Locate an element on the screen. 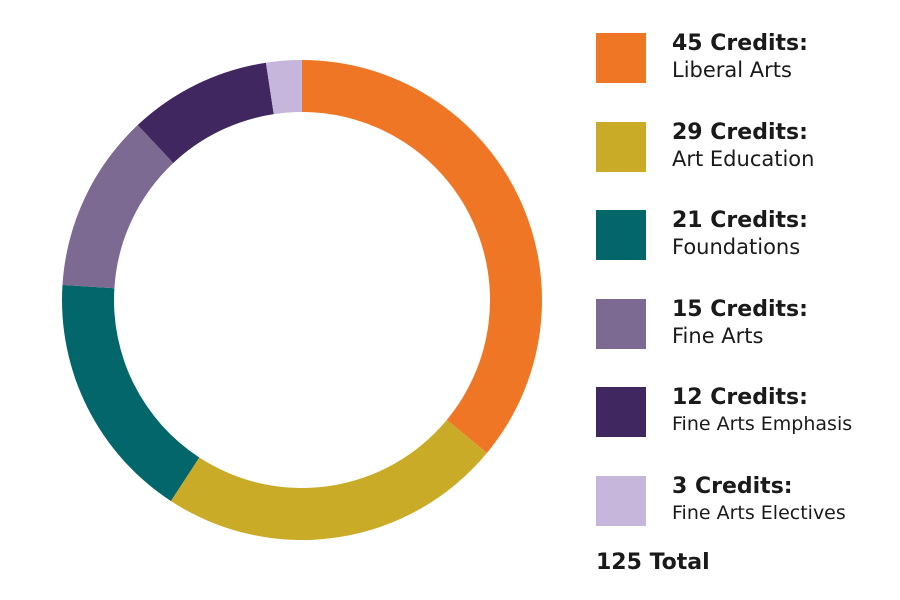  donut-slice-foundations is located at coordinates (130, 393).